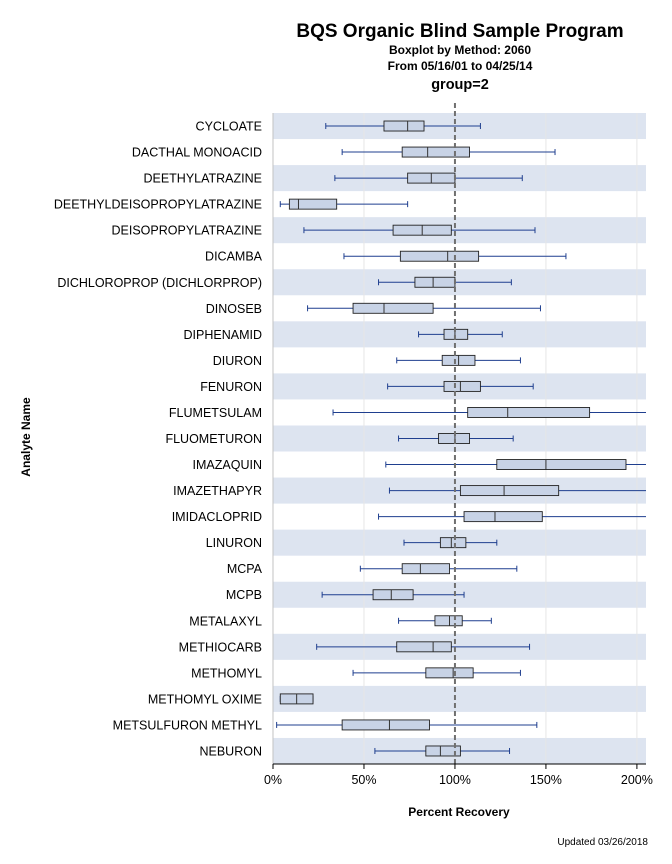 Image resolution: width=672 pixels, height=864 pixels. Describe the element at coordinates (234, 543) in the screenshot. I see `category-label: LINURON` at that location.